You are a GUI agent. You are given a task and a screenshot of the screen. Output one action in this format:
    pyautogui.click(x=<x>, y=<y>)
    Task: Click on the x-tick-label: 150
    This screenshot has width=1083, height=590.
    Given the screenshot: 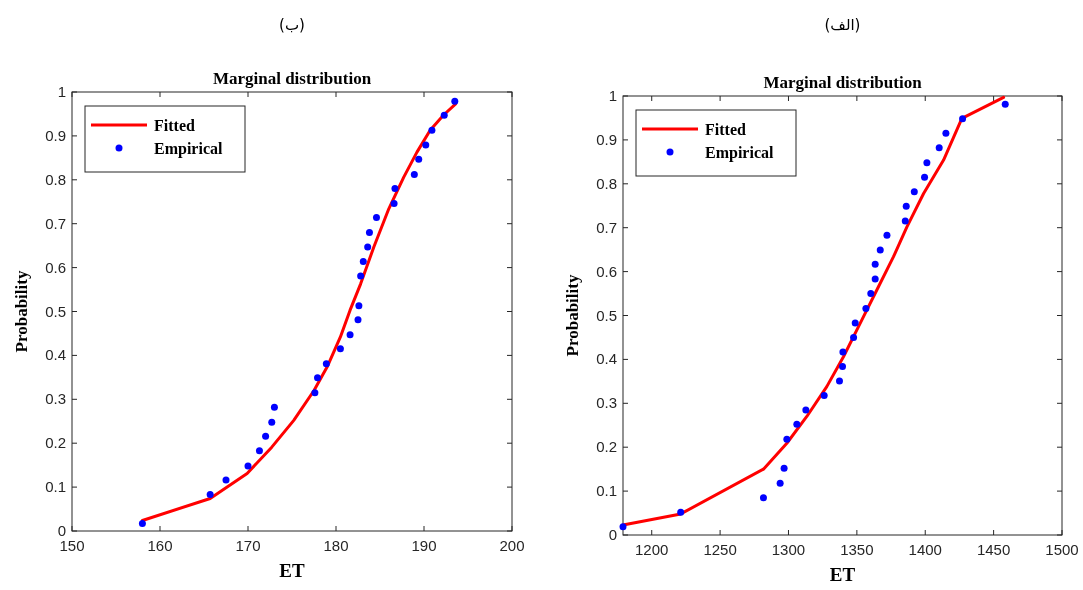 What is the action you would take?
    pyautogui.click(x=72, y=545)
    